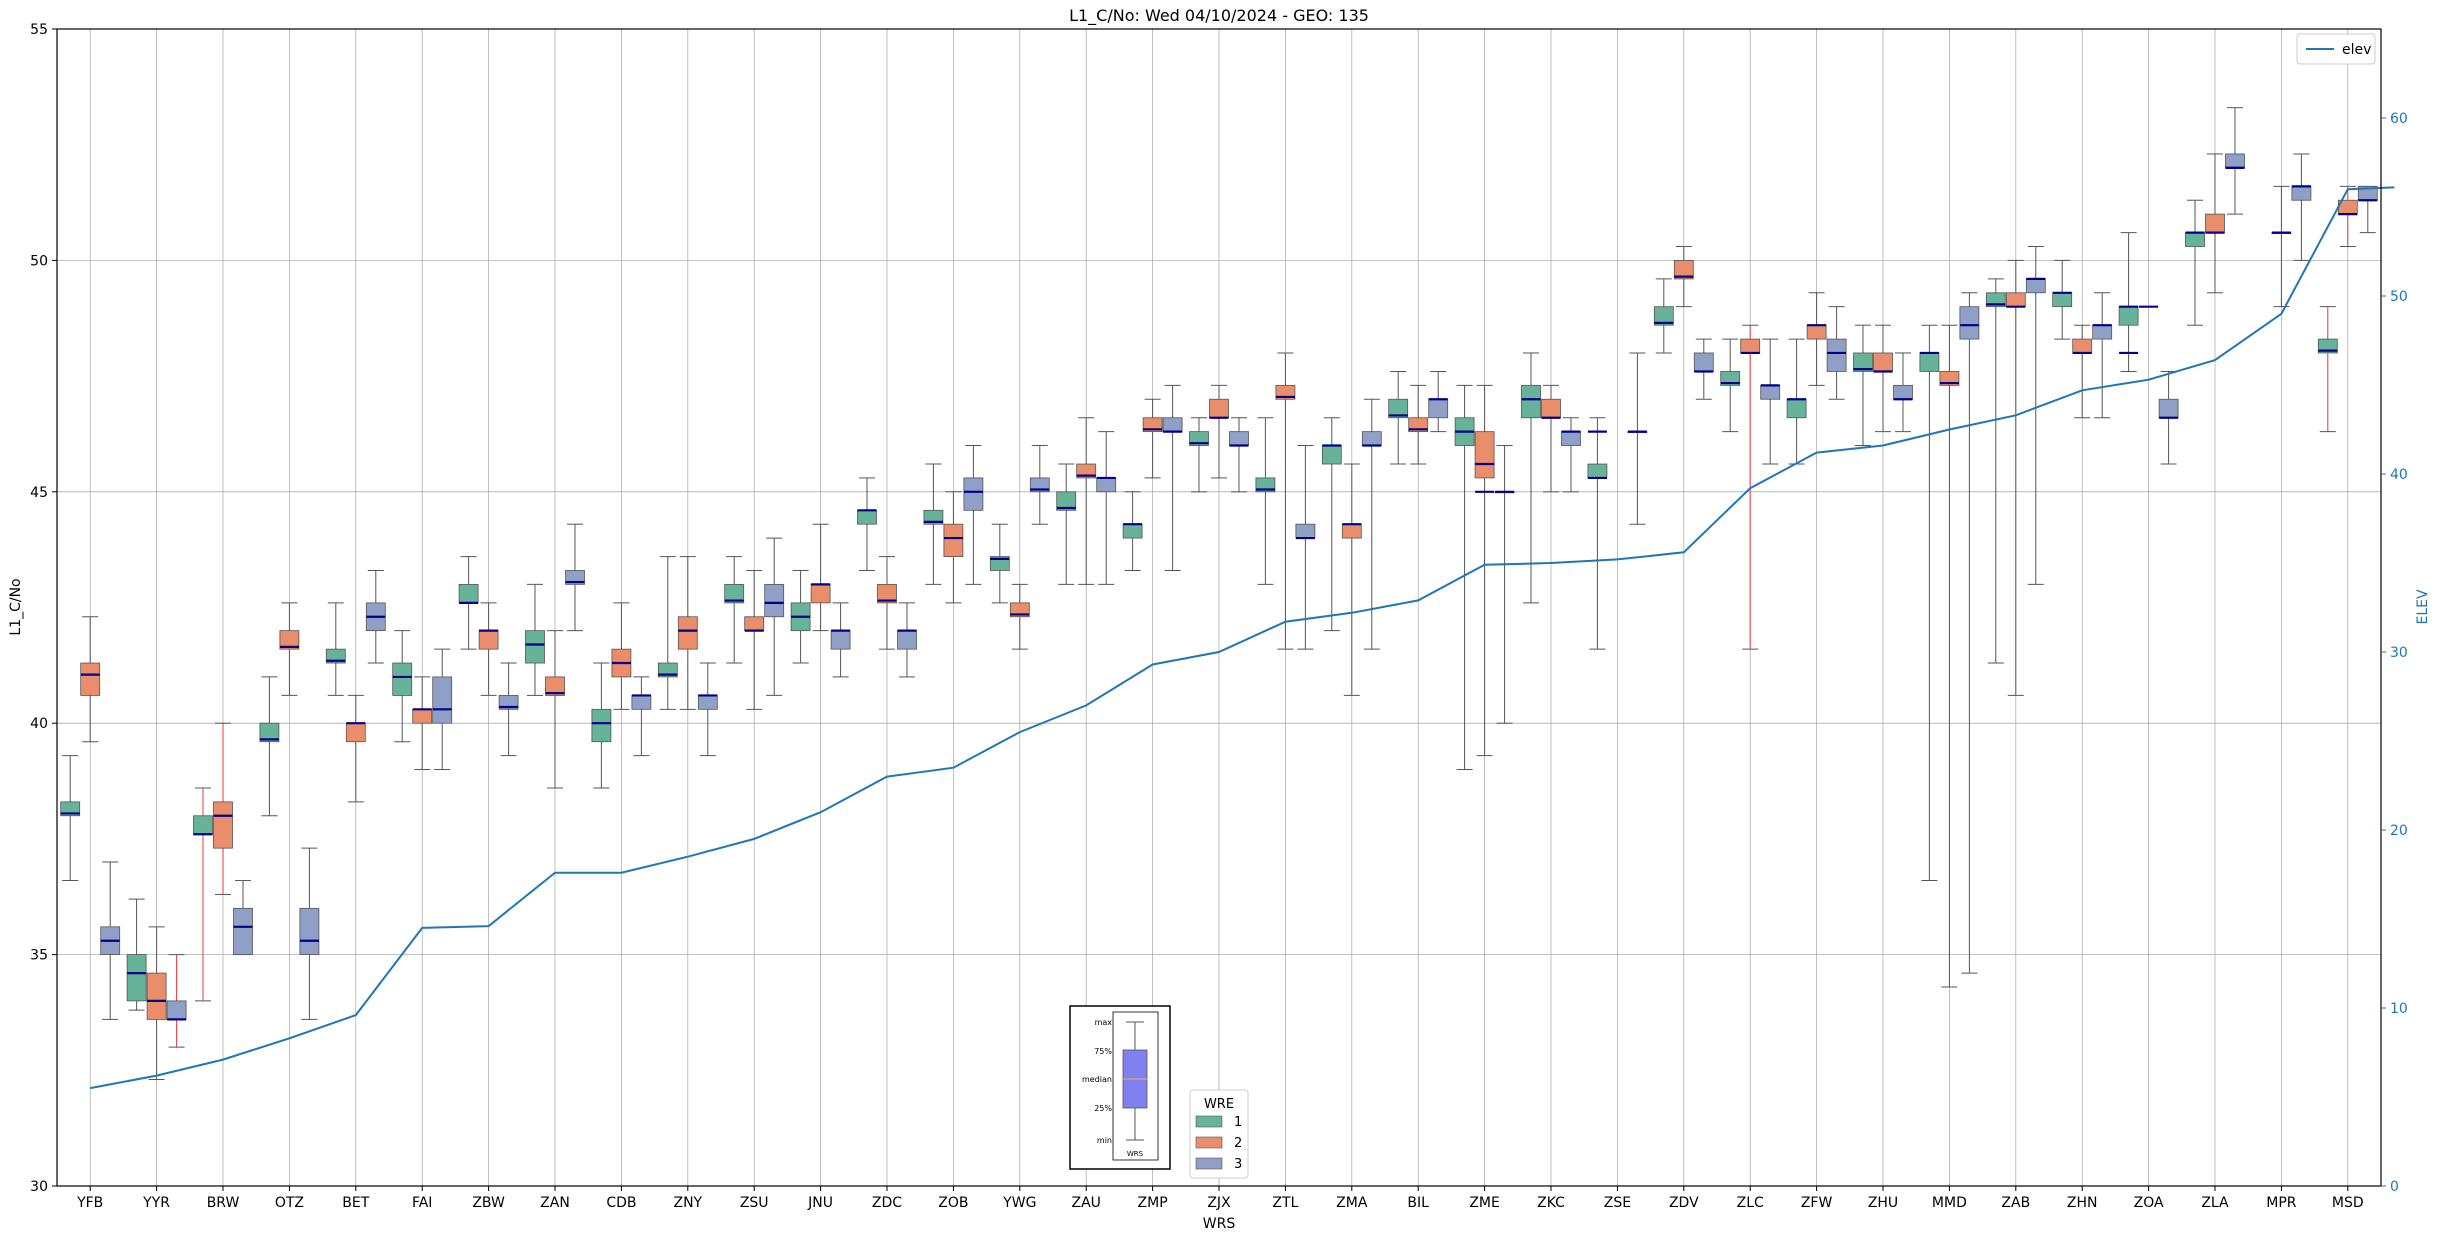 The height and width of the screenshot is (1238, 2439). I want to click on y2-tick-label: 60, so click(2399, 119).